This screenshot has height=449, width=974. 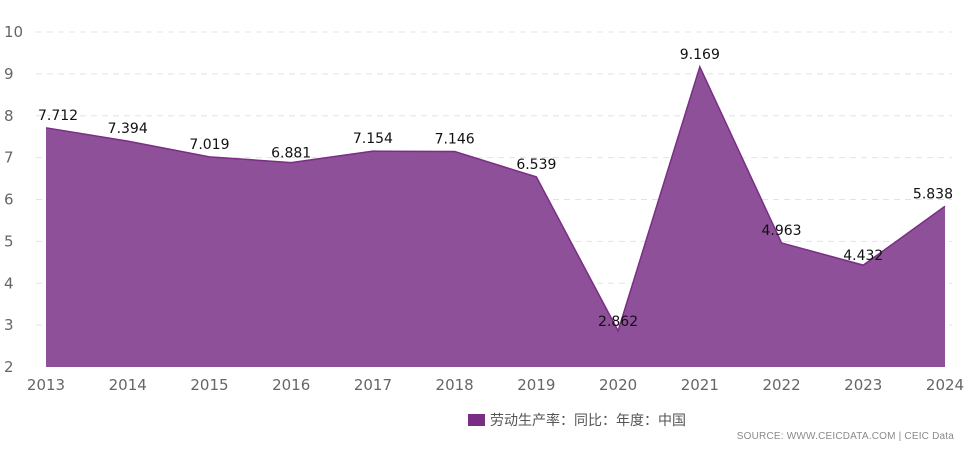 I want to click on data-label: 7.712, so click(x=58, y=116).